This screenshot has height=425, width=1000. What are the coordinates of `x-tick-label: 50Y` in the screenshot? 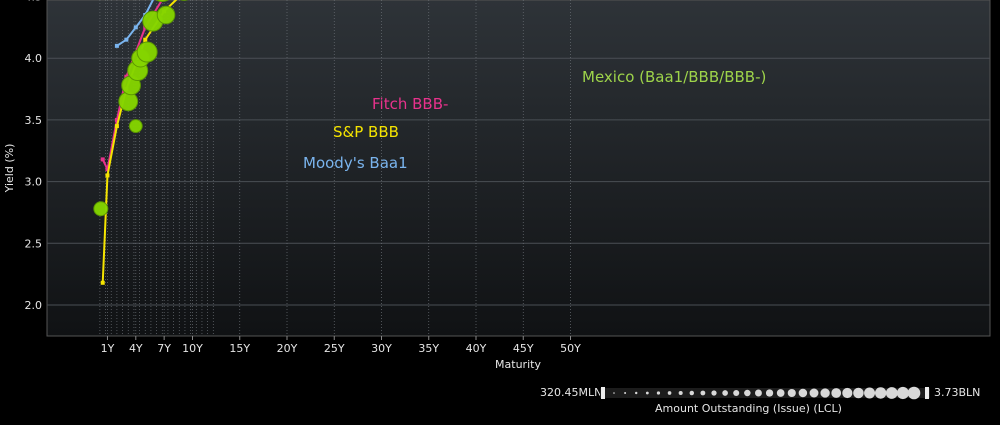 It's located at (570, 348).